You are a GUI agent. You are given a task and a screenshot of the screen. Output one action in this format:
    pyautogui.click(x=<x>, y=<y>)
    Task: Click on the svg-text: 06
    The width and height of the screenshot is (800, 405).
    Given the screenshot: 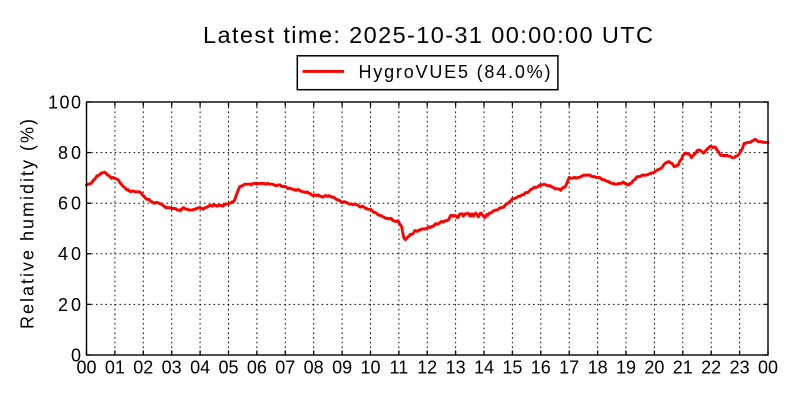 What is the action you would take?
    pyautogui.click(x=257, y=368)
    